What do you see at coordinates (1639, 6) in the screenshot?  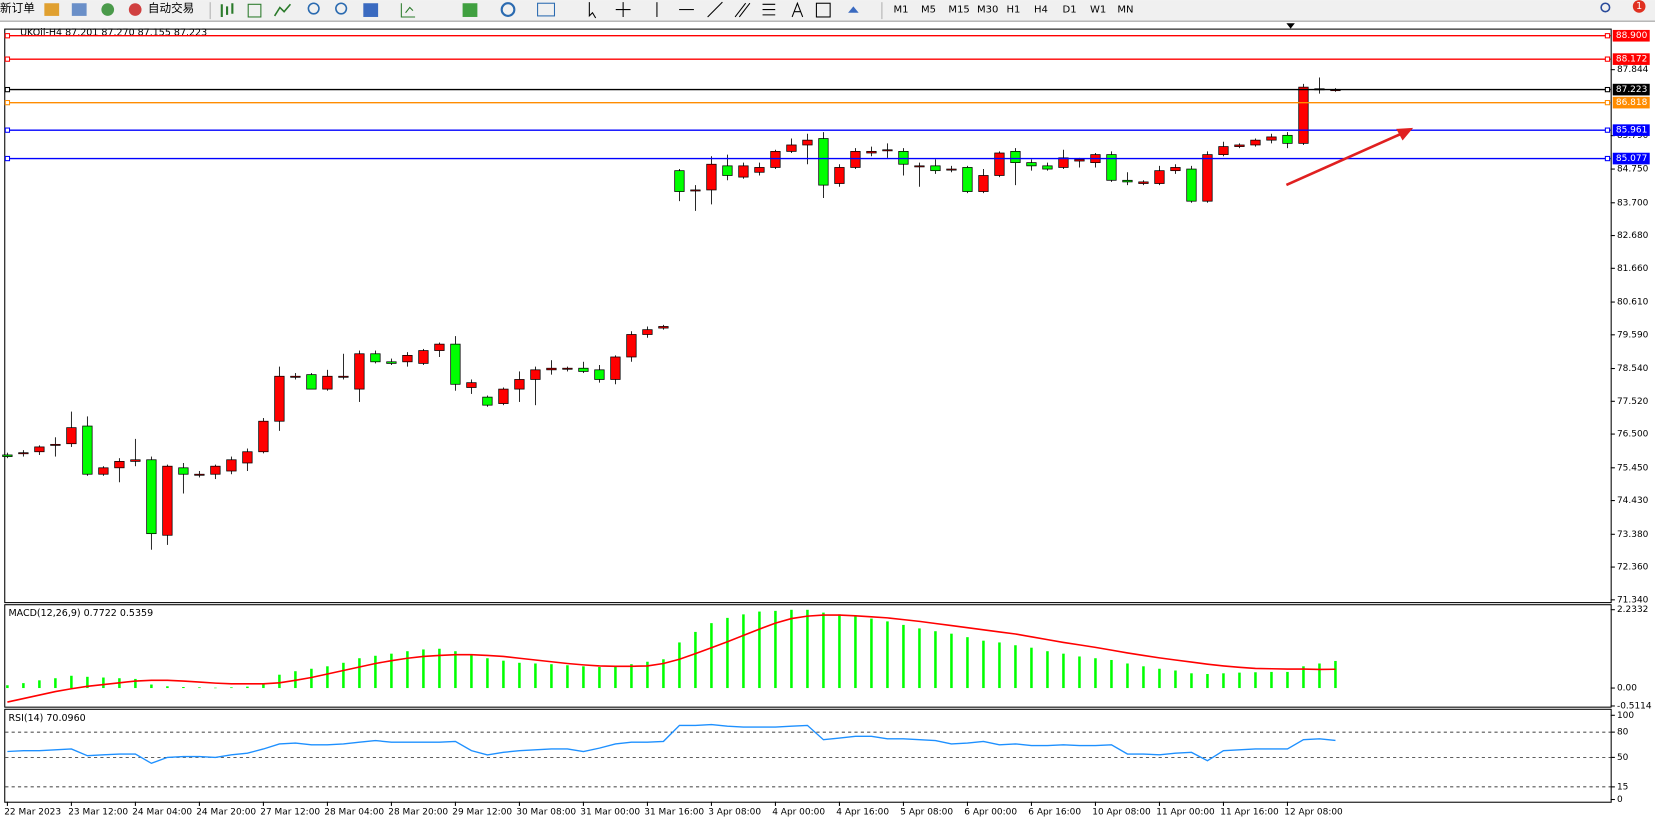 I see `notification-badge` at bounding box center [1639, 6].